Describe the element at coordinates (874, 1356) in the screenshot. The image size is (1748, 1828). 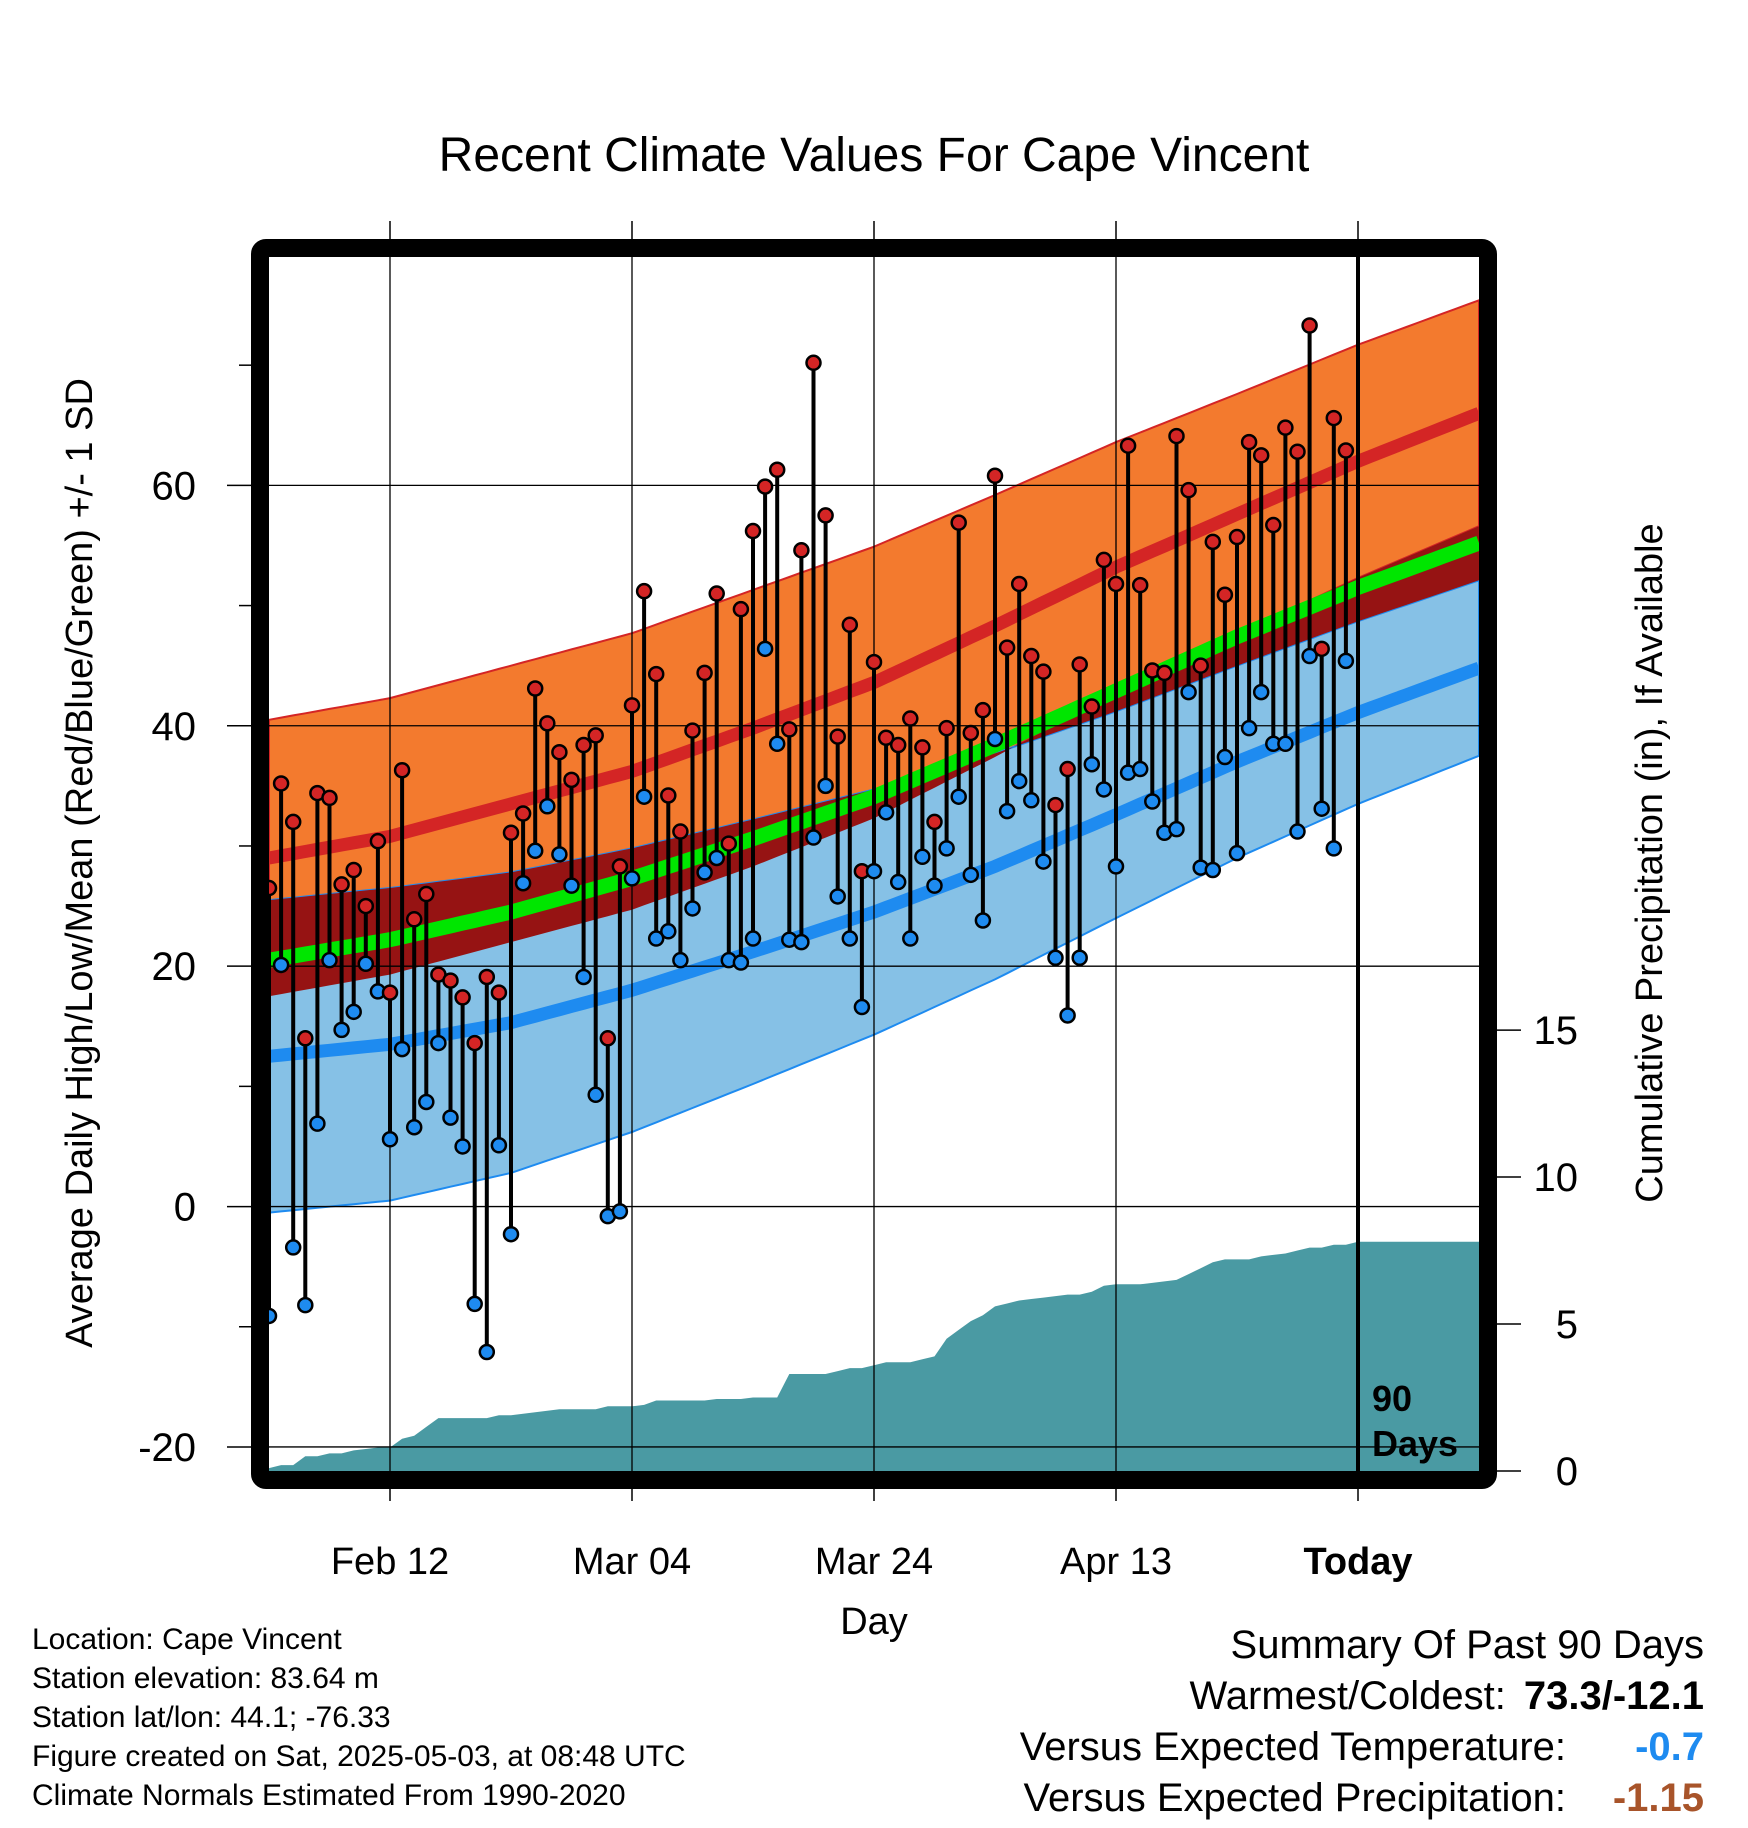
I see `precip-cumulative-area` at that location.